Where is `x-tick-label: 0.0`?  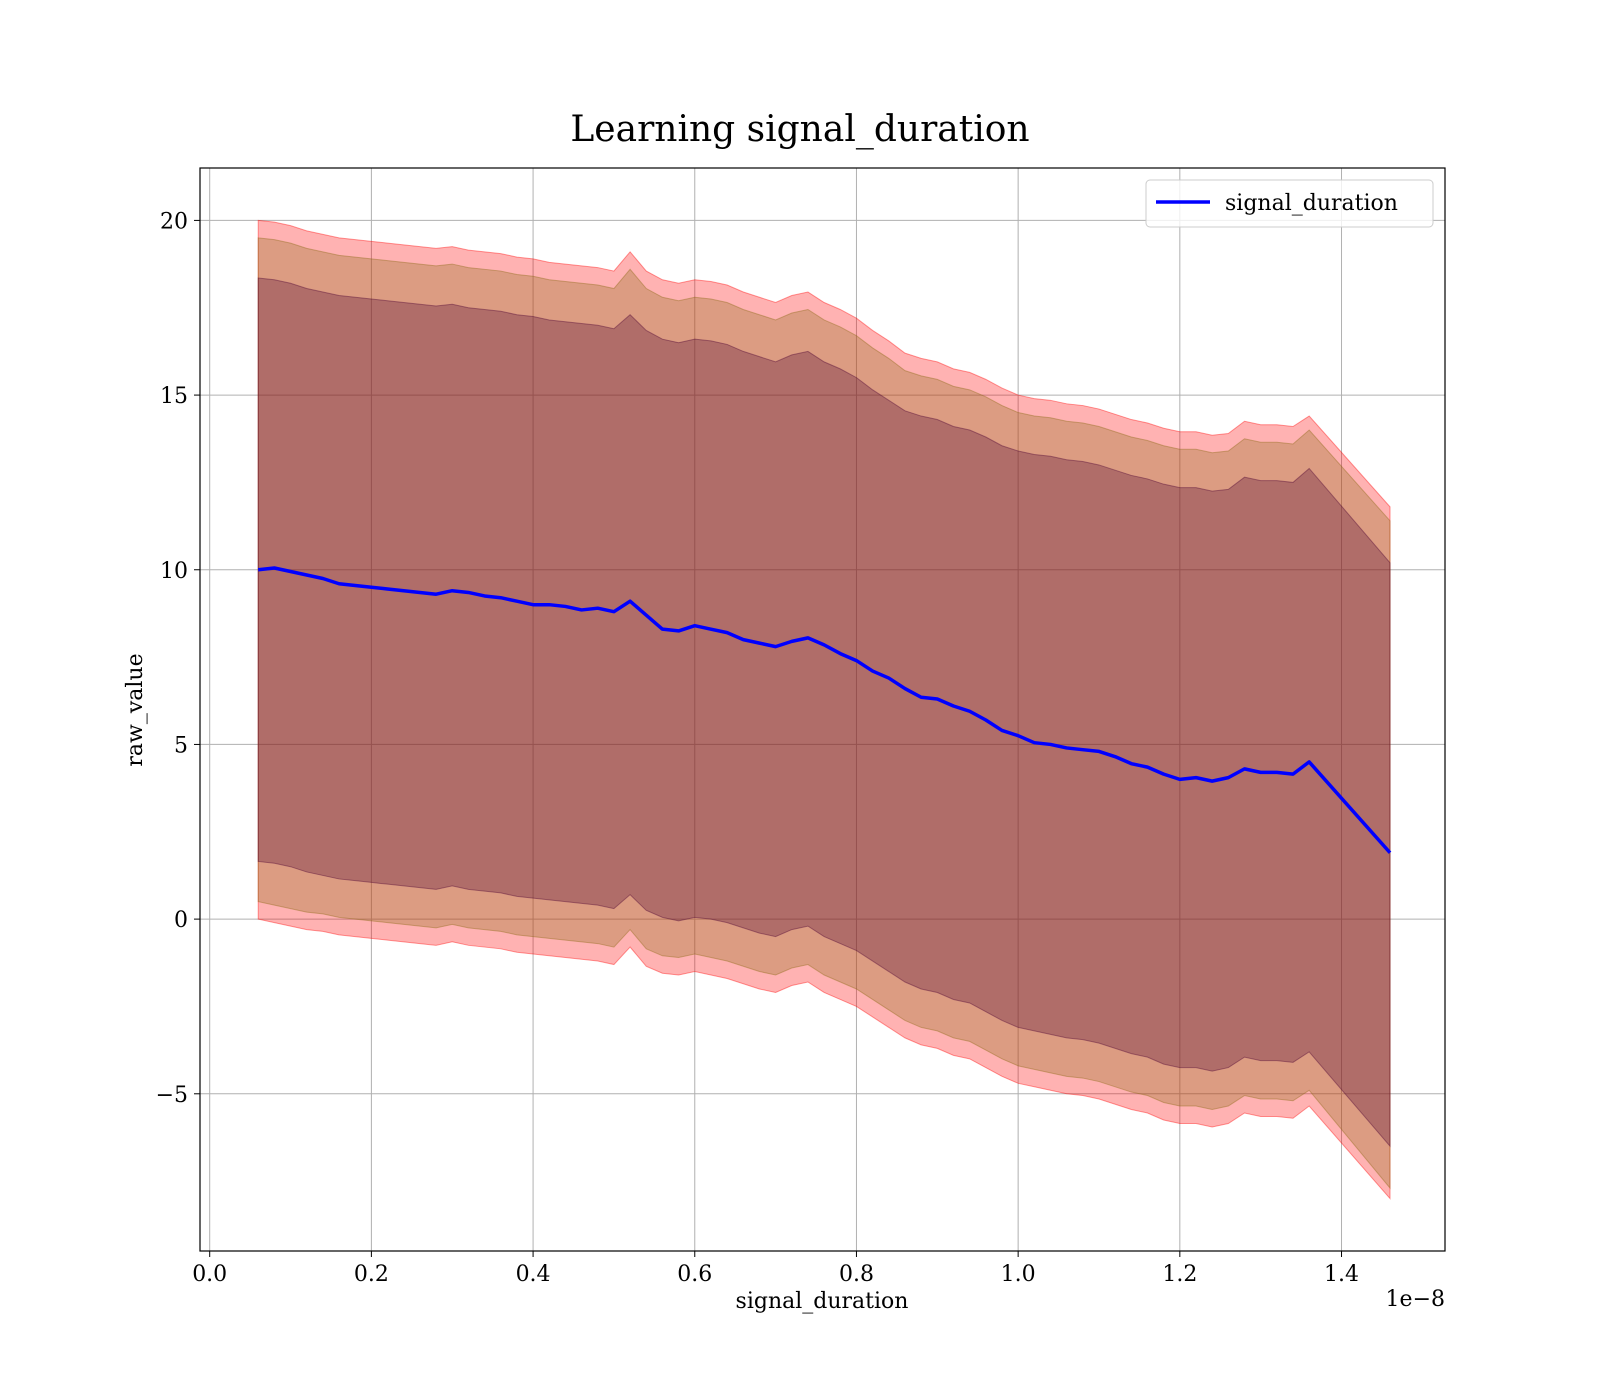
x-tick-label: 0.0 is located at coordinates (209, 1274).